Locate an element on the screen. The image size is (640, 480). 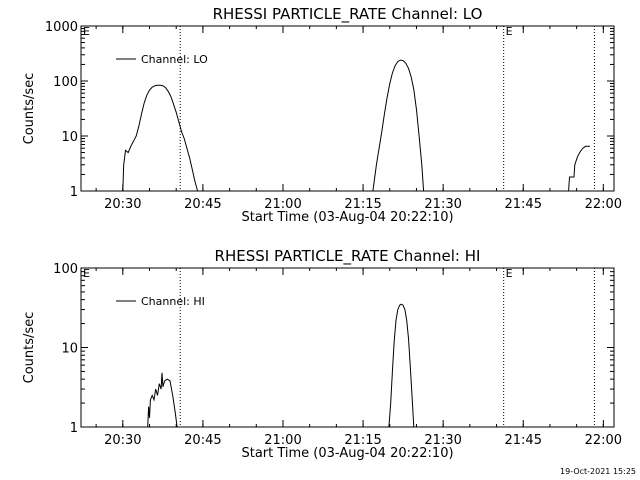
footer-timestamp: 19-Oct-2021 15:25 is located at coordinates (598, 471).